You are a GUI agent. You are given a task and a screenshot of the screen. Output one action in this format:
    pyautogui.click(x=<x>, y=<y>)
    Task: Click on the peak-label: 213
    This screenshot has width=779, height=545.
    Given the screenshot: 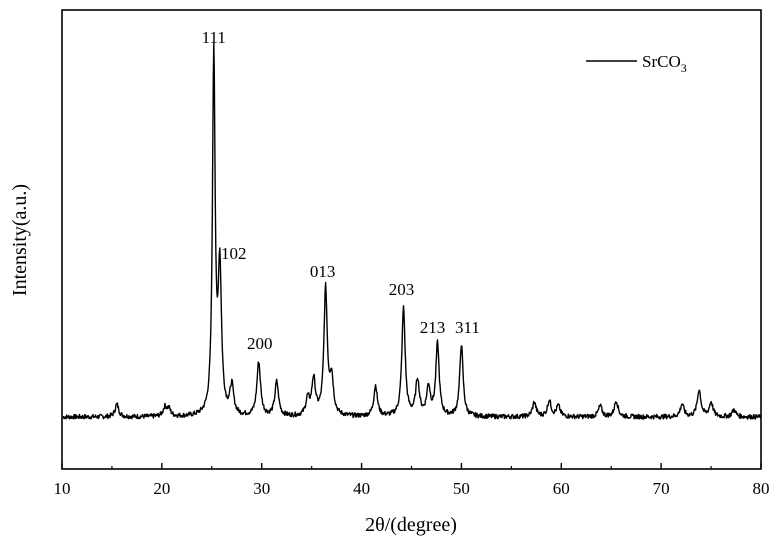 What is the action you would take?
    pyautogui.click(x=433, y=327)
    